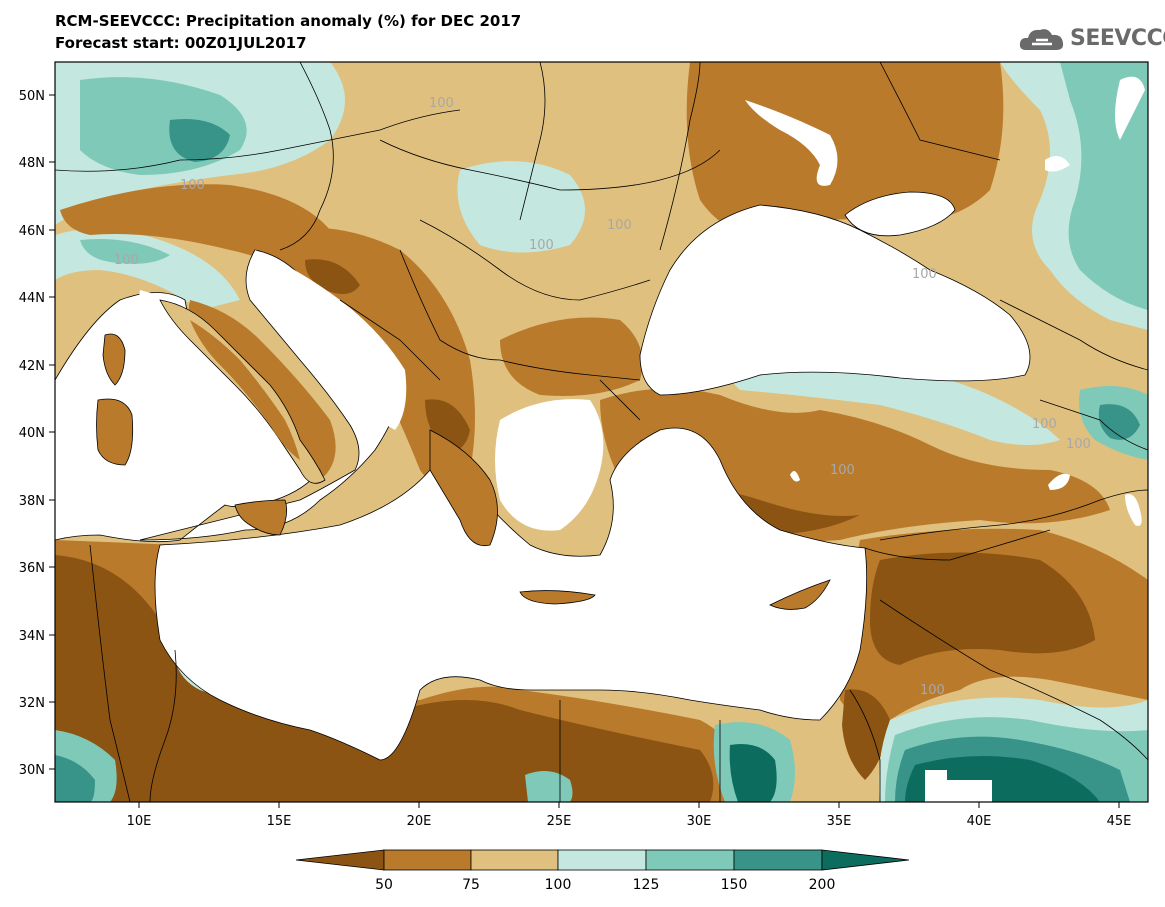 The height and width of the screenshot is (907, 1165). Describe the element at coordinates (32, 231) in the screenshot. I see `lat-tick-label: 46N` at that location.